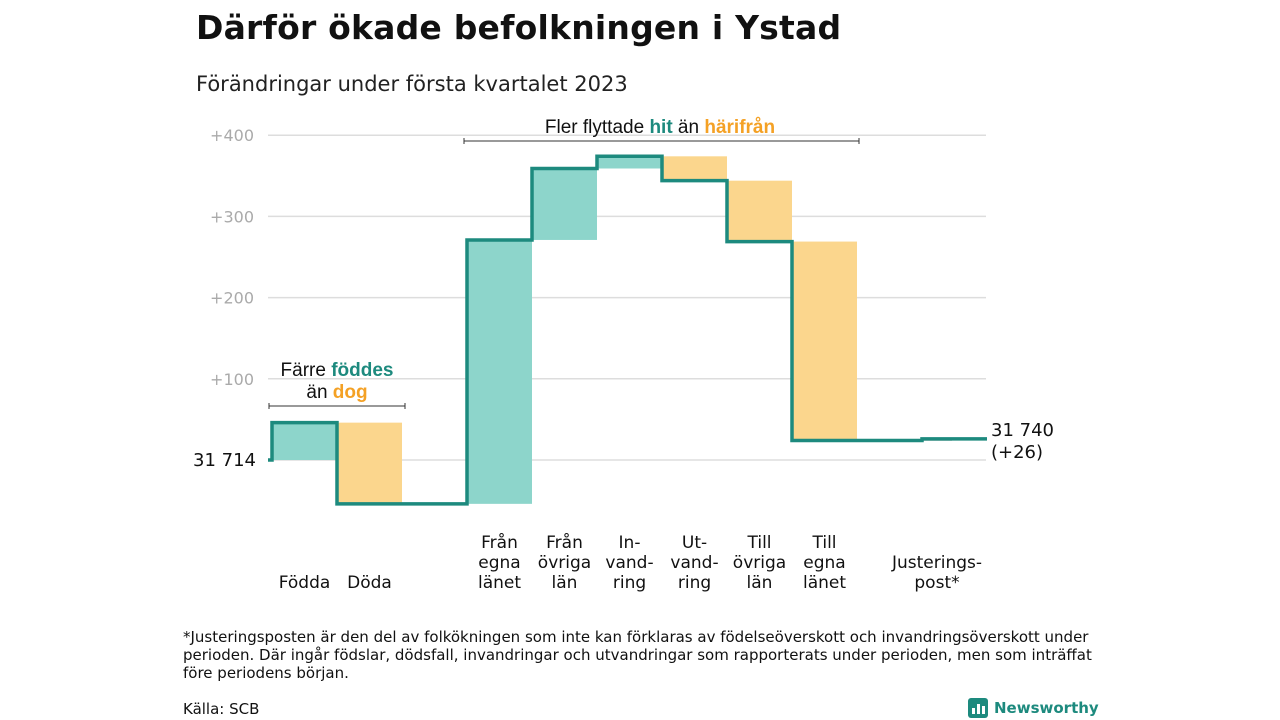 The height and width of the screenshot is (720, 1280). I want to click on category-label: Justerings-, so click(936, 563).